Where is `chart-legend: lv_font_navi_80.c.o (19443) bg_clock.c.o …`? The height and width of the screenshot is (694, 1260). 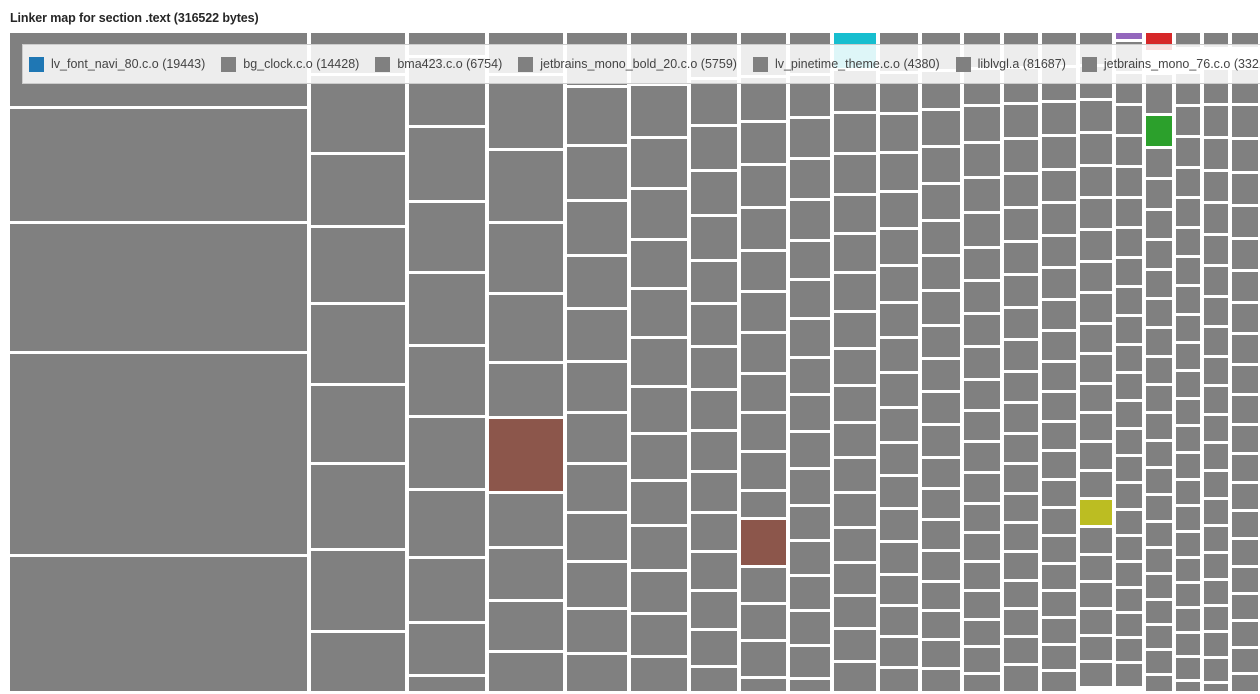
chart-legend: lv_font_navi_80.c.o (19443) bg_clock.c.o … is located at coordinates (641, 64).